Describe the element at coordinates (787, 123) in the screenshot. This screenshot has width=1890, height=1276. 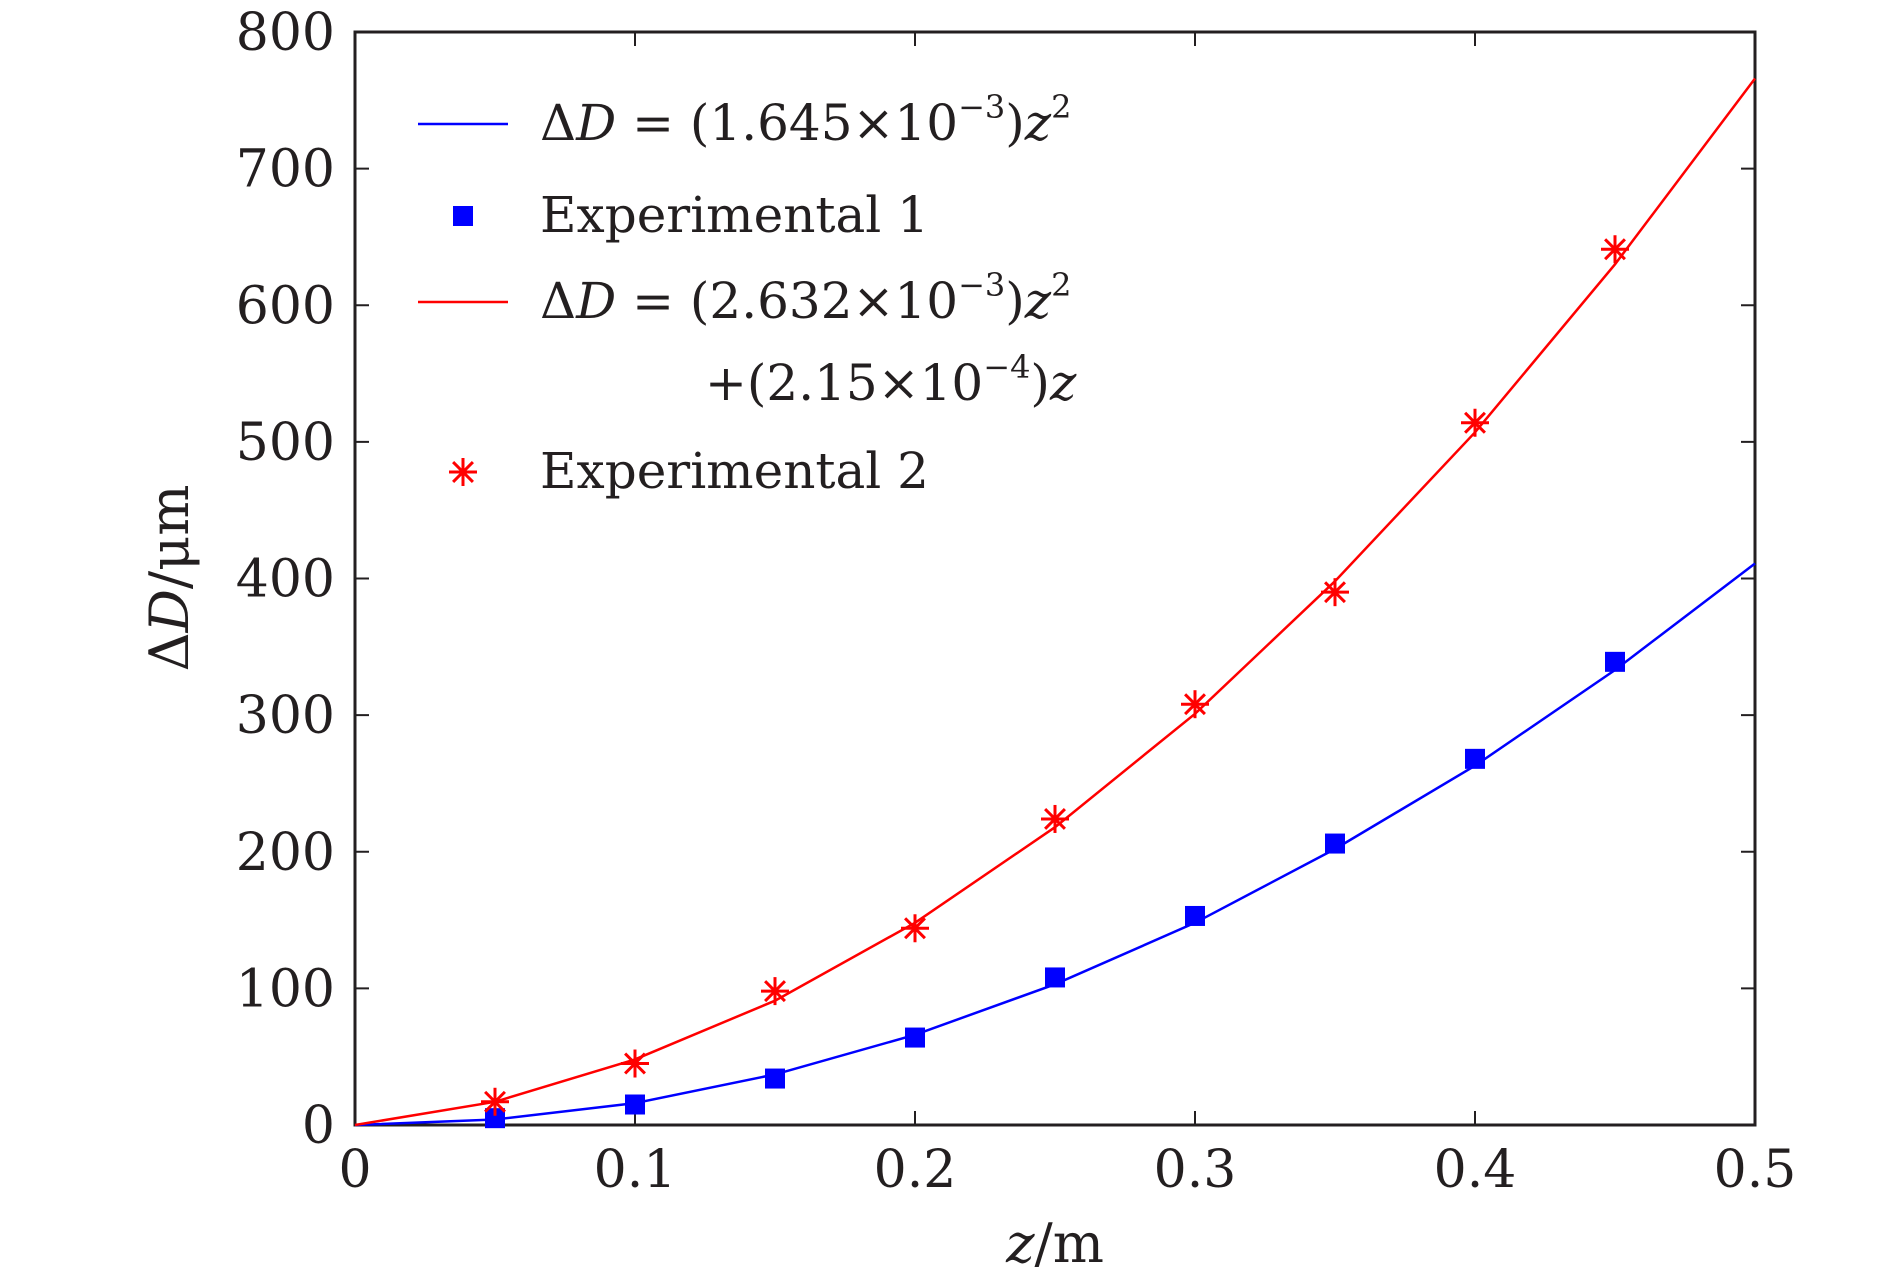
I see `legend-text-part: = (1.645×10` at that location.